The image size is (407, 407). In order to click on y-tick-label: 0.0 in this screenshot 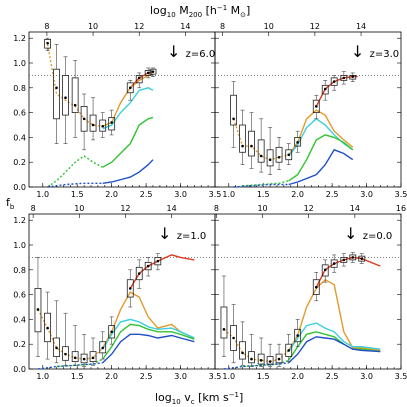, I will do `click(19, 187)`.